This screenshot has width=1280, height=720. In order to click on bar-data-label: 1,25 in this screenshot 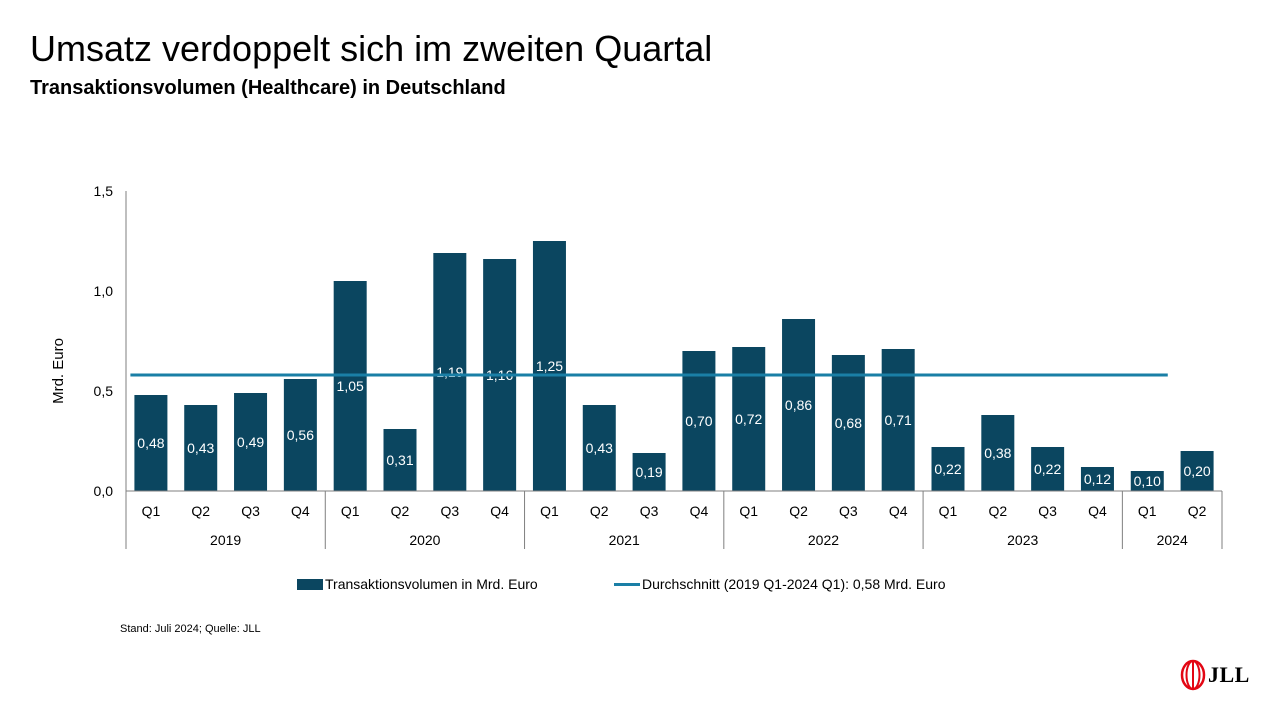, I will do `click(549, 366)`.